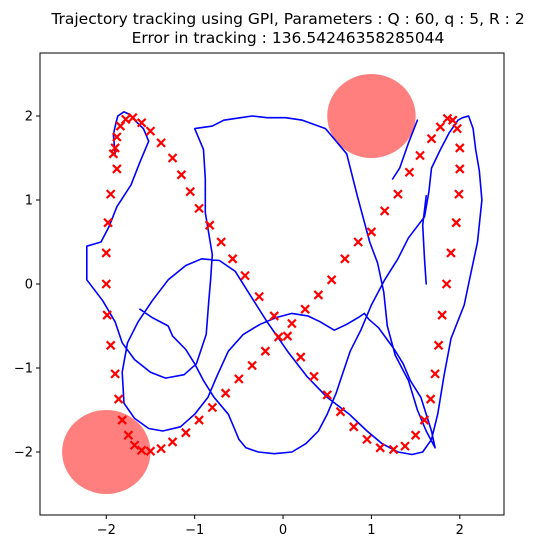 This screenshot has height=548, width=539. I want to click on x-tick-label: −2, so click(106, 530).